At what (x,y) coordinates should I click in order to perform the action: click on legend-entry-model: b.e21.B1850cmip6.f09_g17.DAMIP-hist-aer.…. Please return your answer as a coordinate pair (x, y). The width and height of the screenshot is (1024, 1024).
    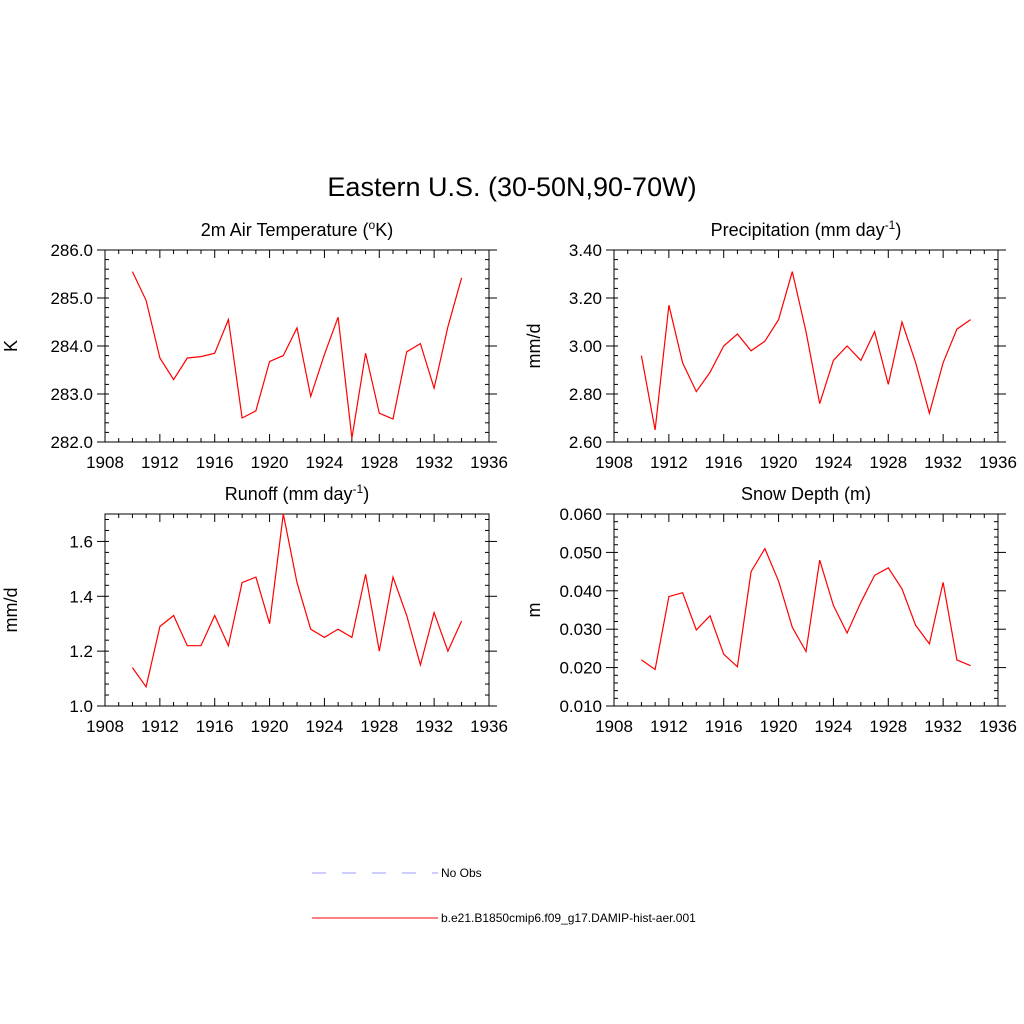
    Looking at the image, I should click on (504, 918).